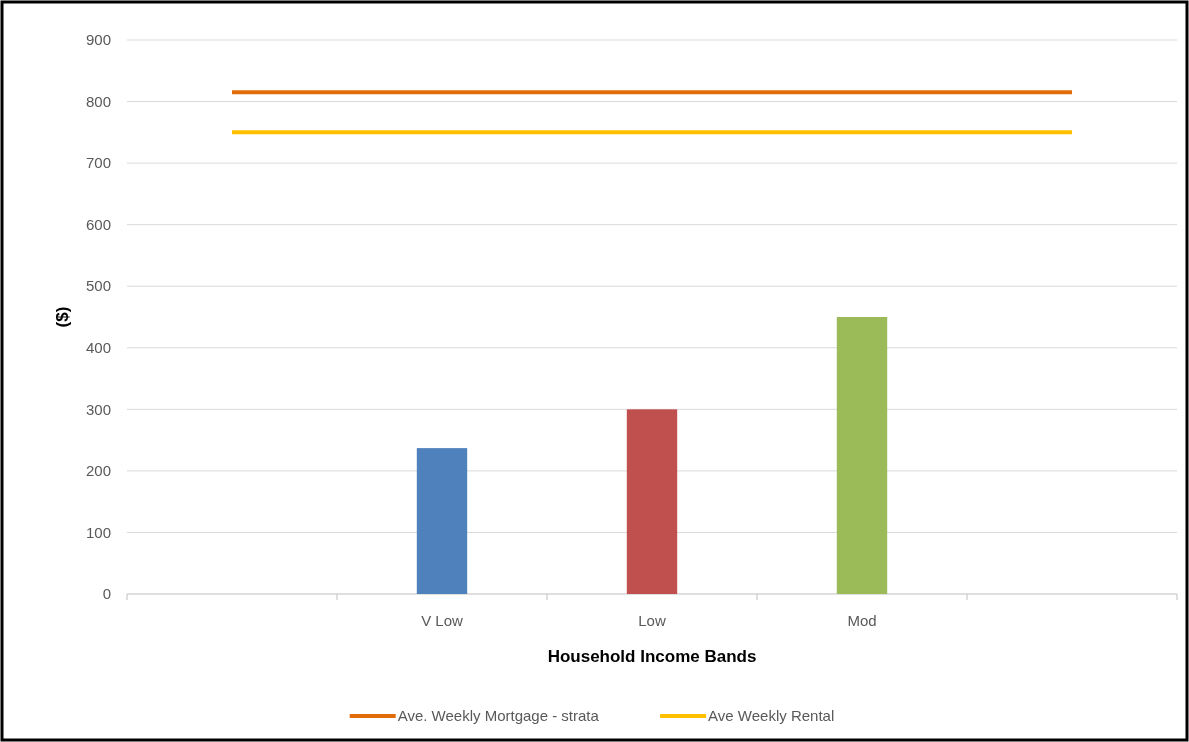 The image size is (1189, 742). I want to click on y-tick-label: 900, so click(98, 40).